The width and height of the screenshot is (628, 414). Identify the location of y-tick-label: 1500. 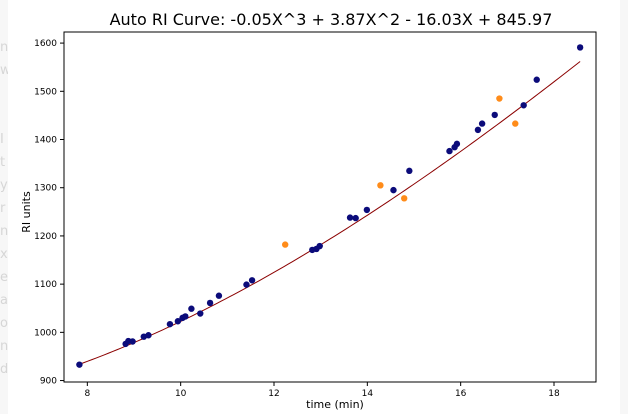
(45, 92).